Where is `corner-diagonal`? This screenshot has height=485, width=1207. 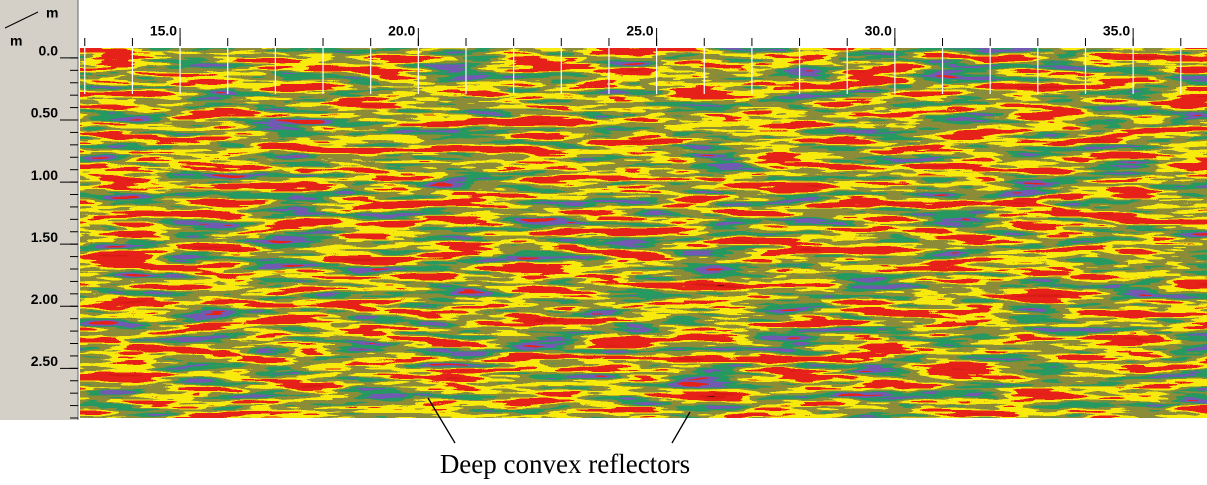
corner-diagonal is located at coordinates (21, 20).